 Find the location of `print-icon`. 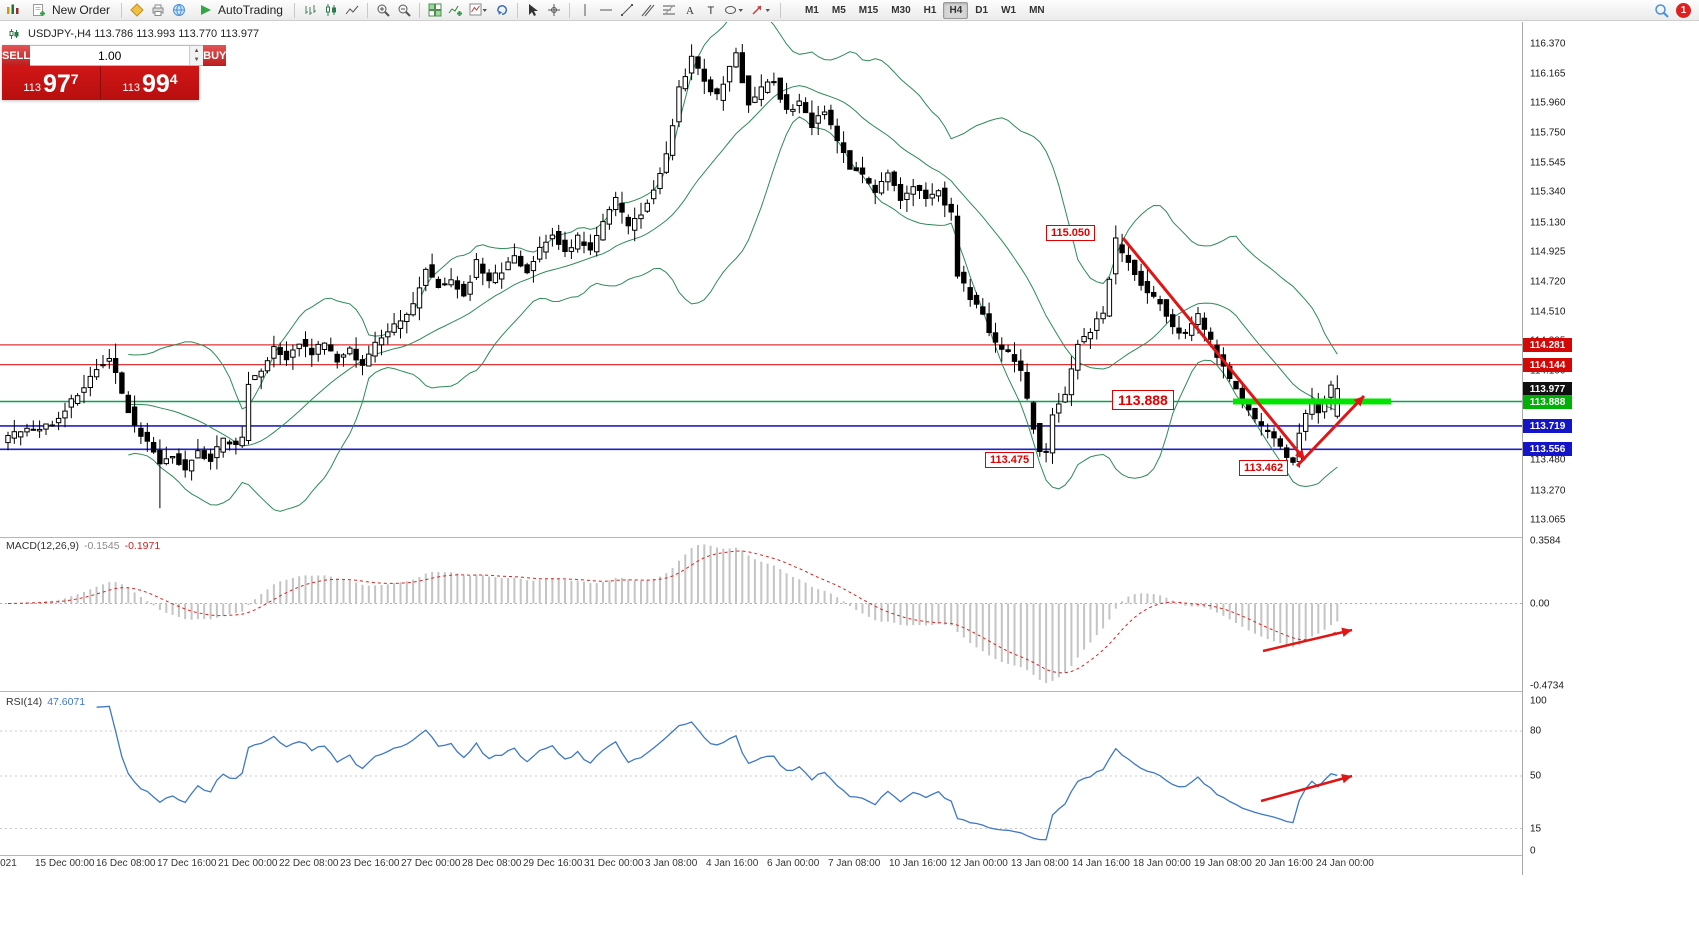

print-icon is located at coordinates (158, 10).